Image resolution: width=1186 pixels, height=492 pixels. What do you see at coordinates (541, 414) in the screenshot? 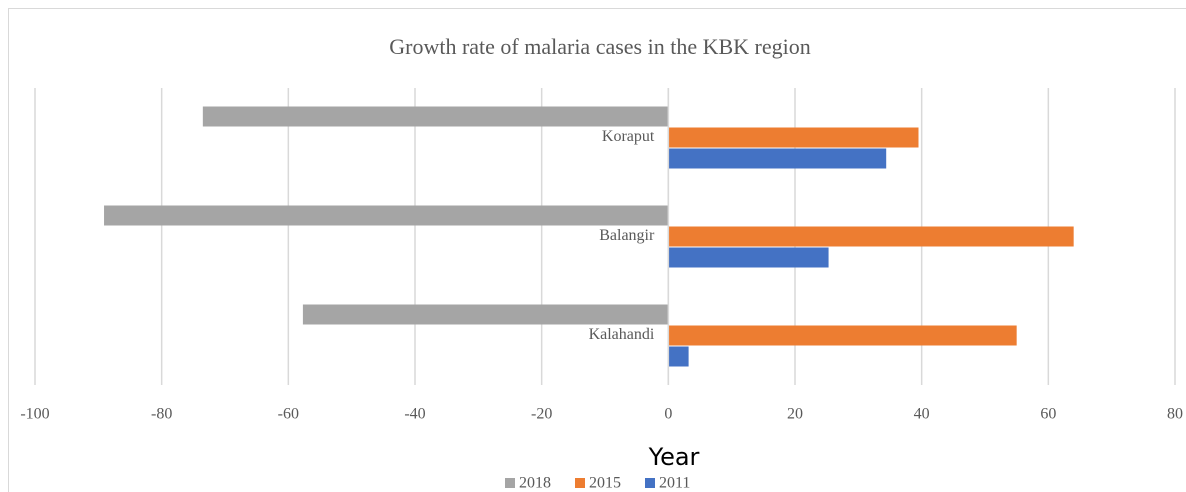
I see `x-tick-label: -20` at bounding box center [541, 414].